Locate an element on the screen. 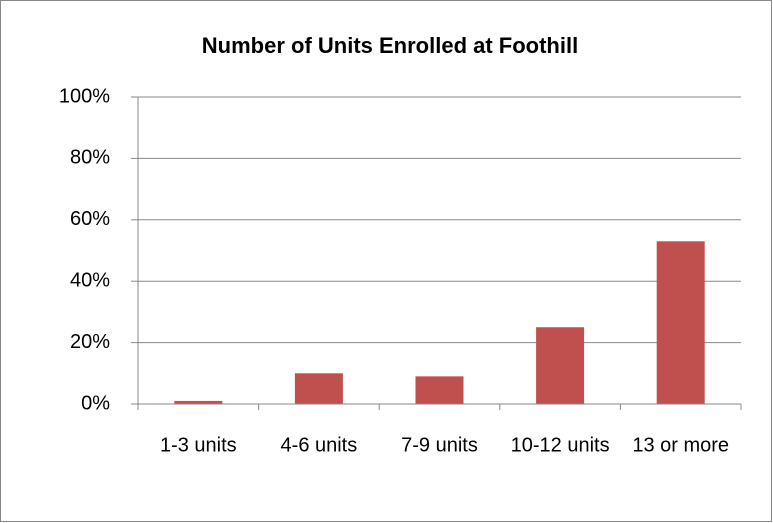  x-tick-label: 1-3 units is located at coordinates (198, 445).